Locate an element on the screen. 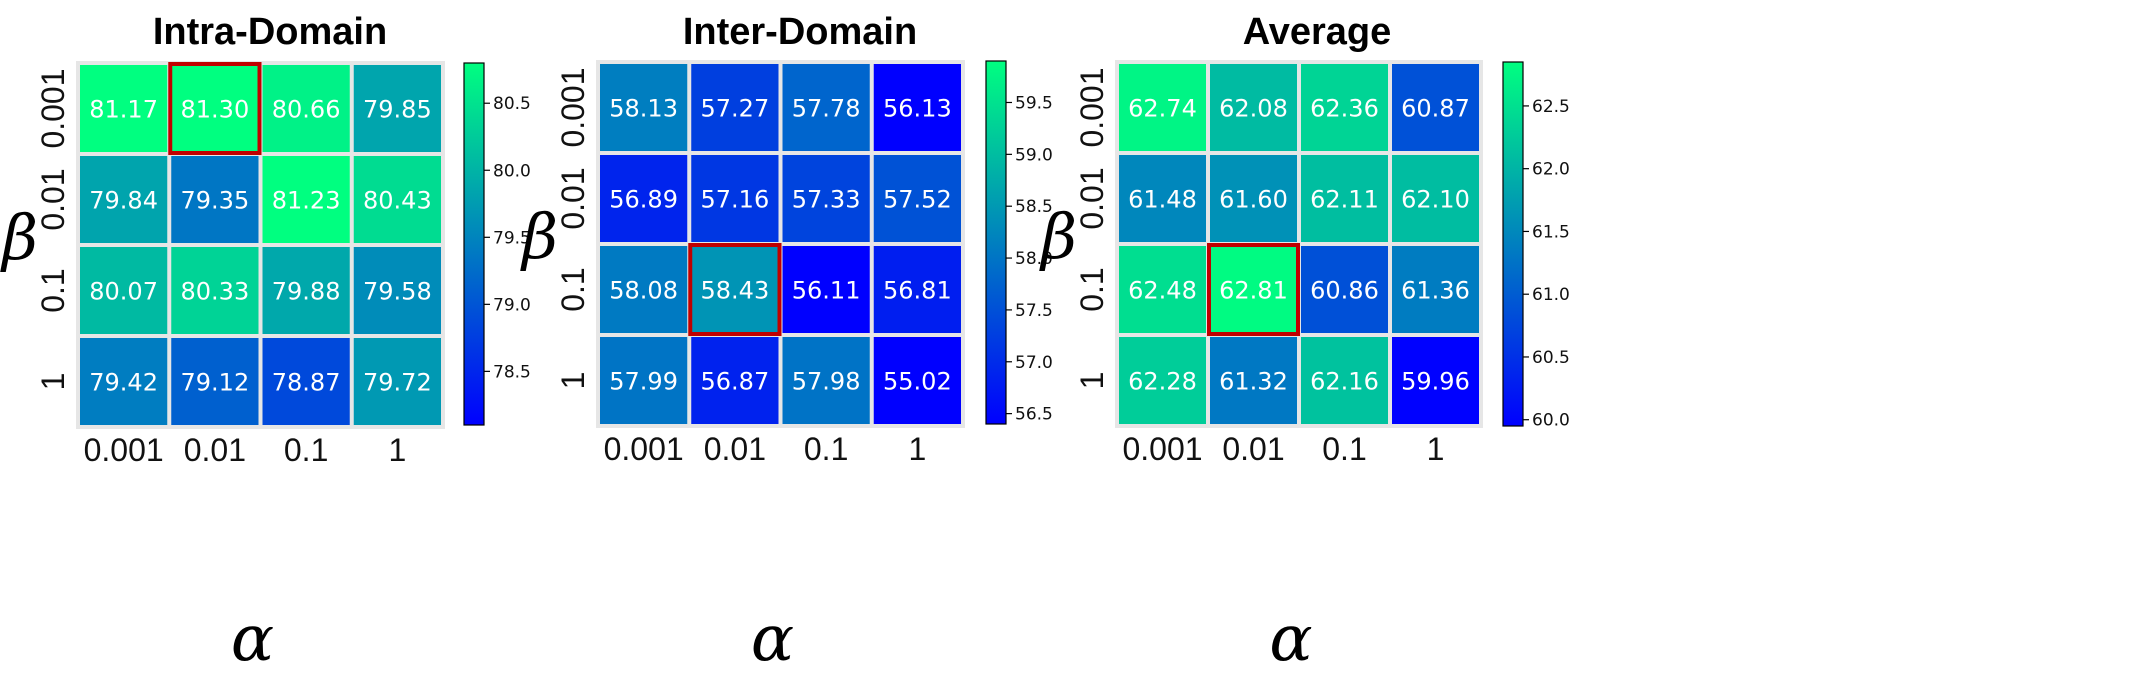 Image resolution: width=2154 pixels, height=679 pixels. cell-value-label: 59.96 is located at coordinates (1435, 382).